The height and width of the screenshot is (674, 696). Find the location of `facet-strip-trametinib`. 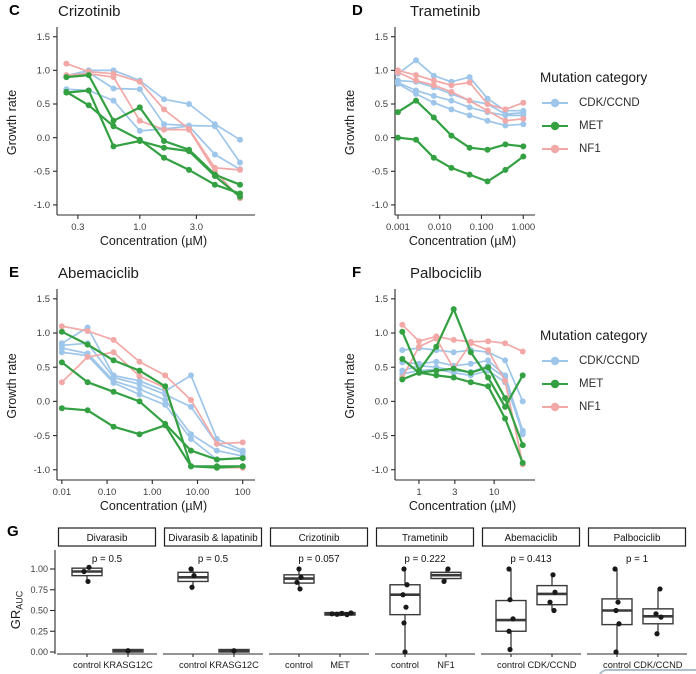

facet-strip-trametinib is located at coordinates (425, 537).